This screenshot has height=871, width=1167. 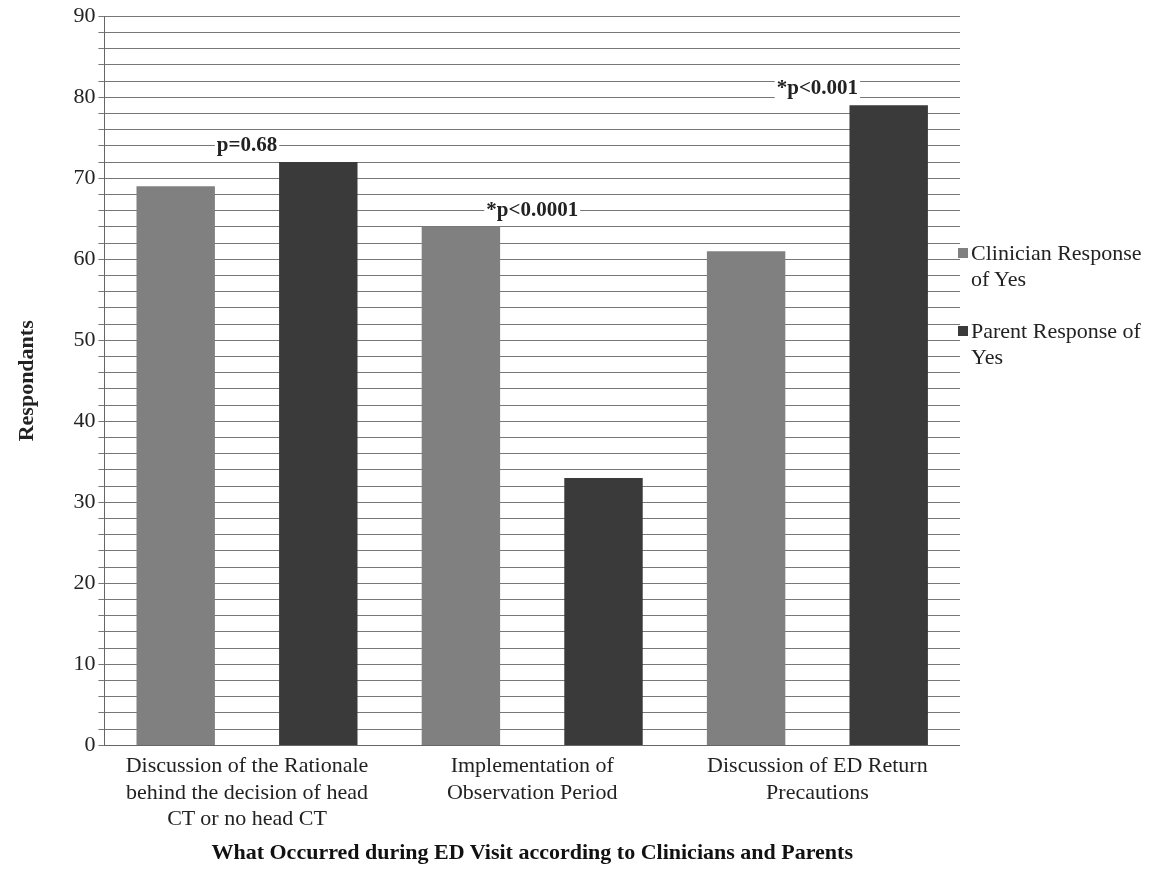 What do you see at coordinates (25, 380) in the screenshot?
I see `y-axis-title: Respondants` at bounding box center [25, 380].